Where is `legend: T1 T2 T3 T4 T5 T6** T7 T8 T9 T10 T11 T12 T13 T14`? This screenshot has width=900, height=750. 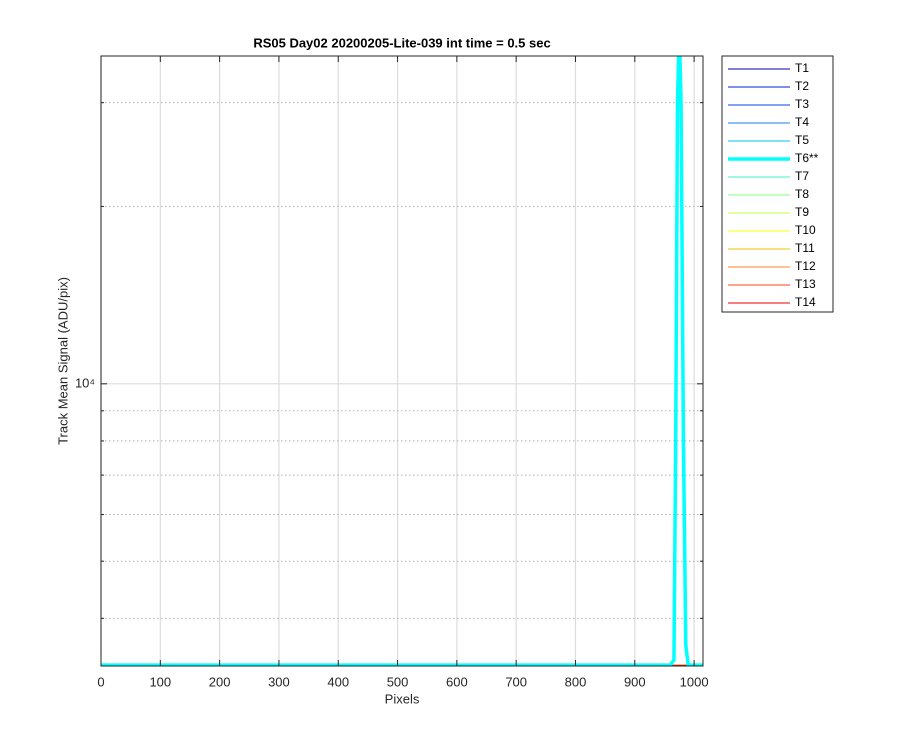 legend: T1 T2 T3 T4 T5 T6** T7 T8 T9 T10 T11 T12 T13 T14 is located at coordinates (773, 185).